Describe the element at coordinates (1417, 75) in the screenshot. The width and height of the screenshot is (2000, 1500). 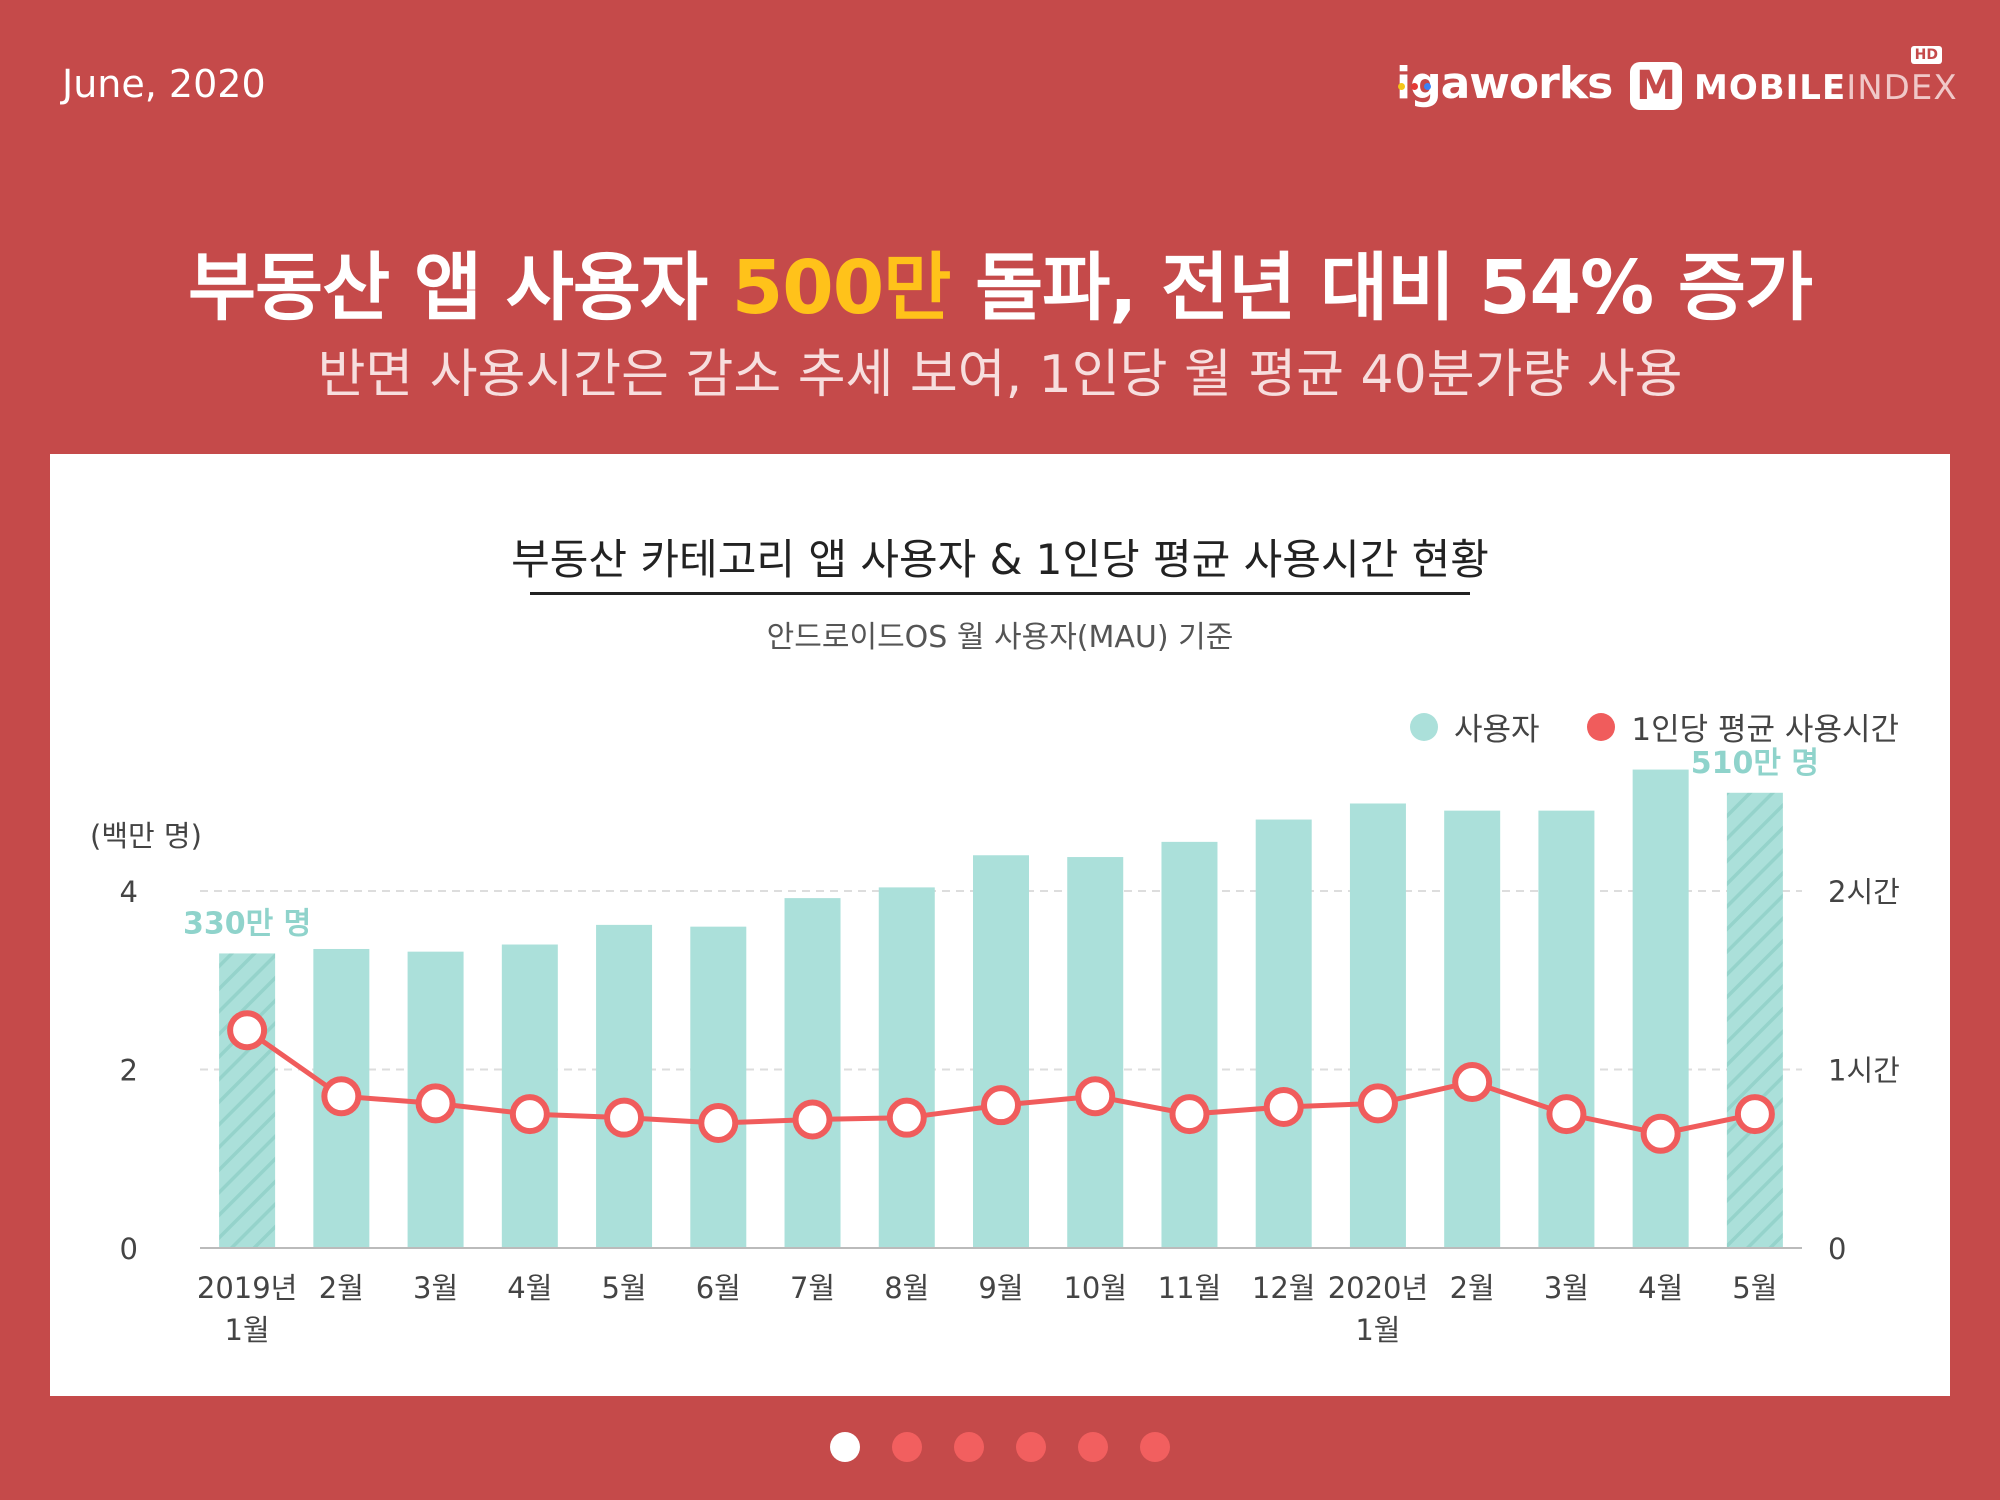
I see `logo-dots-icon` at that location.